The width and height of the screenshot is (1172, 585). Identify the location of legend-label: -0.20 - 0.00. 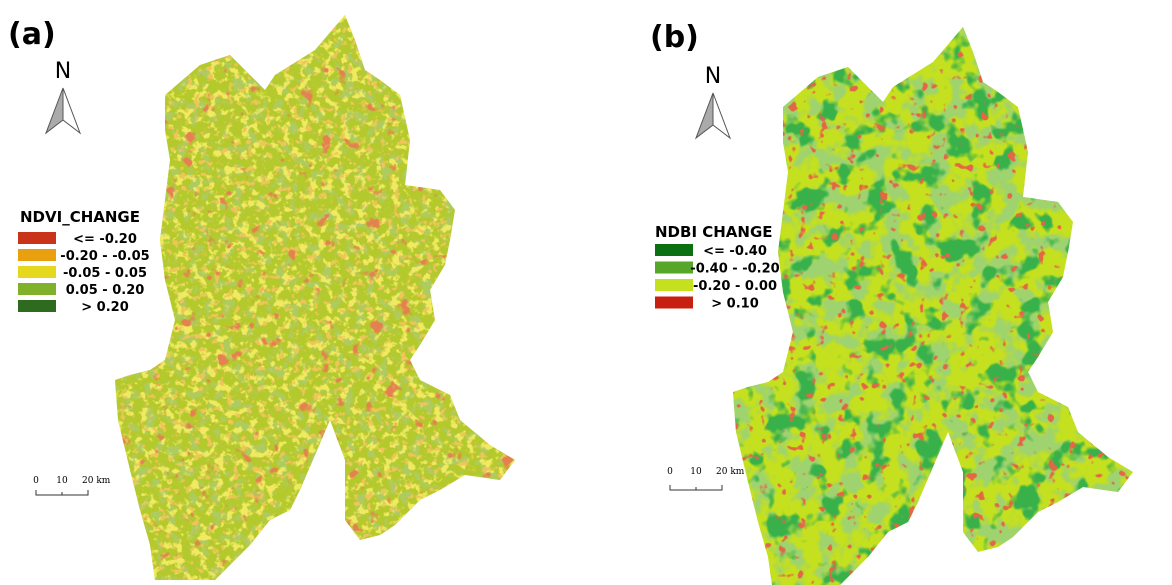
(735, 286).